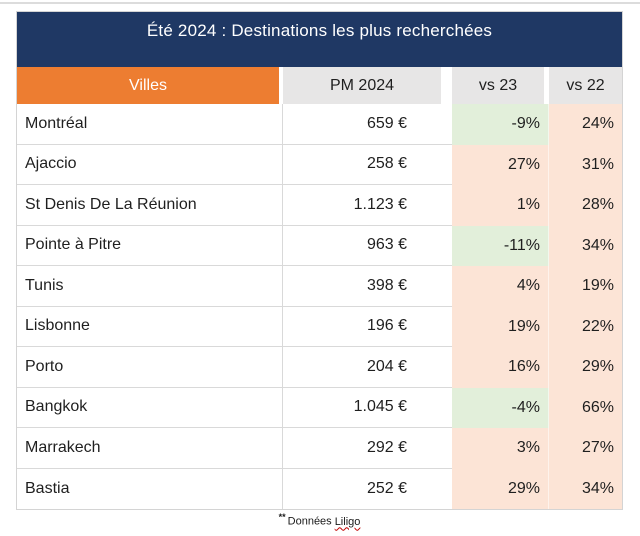 Image resolution: width=640 pixels, height=536 pixels. Describe the element at coordinates (150, 205) in the screenshot. I see `city-cell: St Denis De La Réunion` at that location.